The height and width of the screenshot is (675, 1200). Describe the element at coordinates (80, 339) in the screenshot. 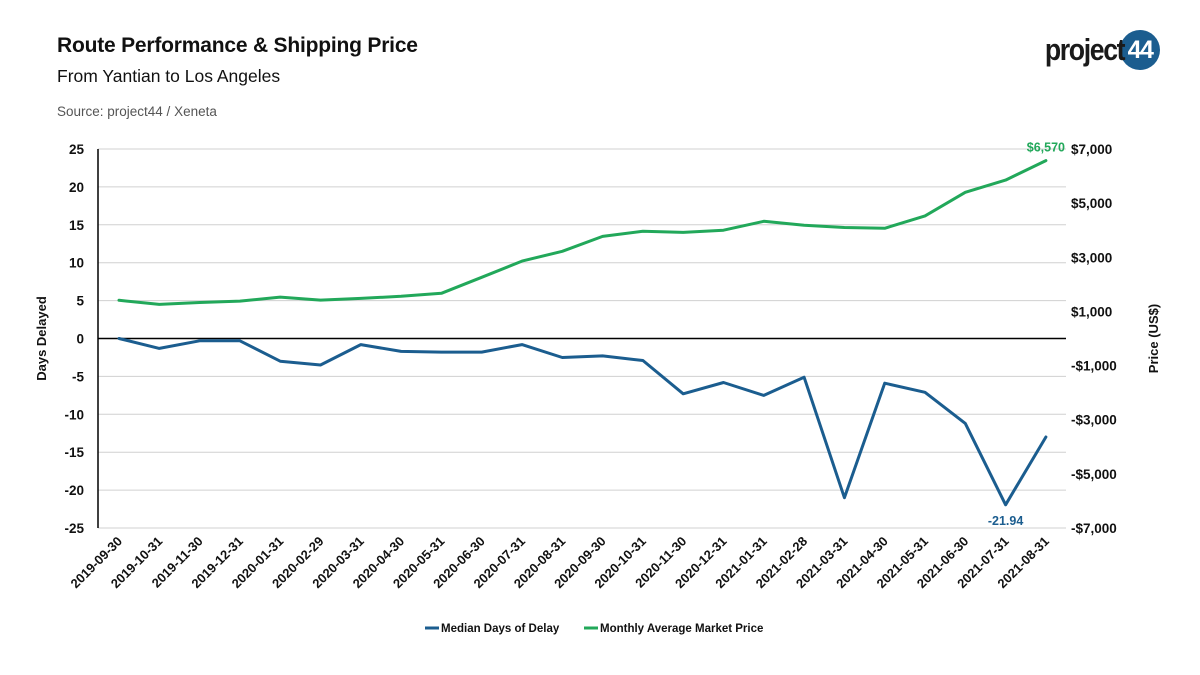

I see `y-left-tick-label: 0` at that location.